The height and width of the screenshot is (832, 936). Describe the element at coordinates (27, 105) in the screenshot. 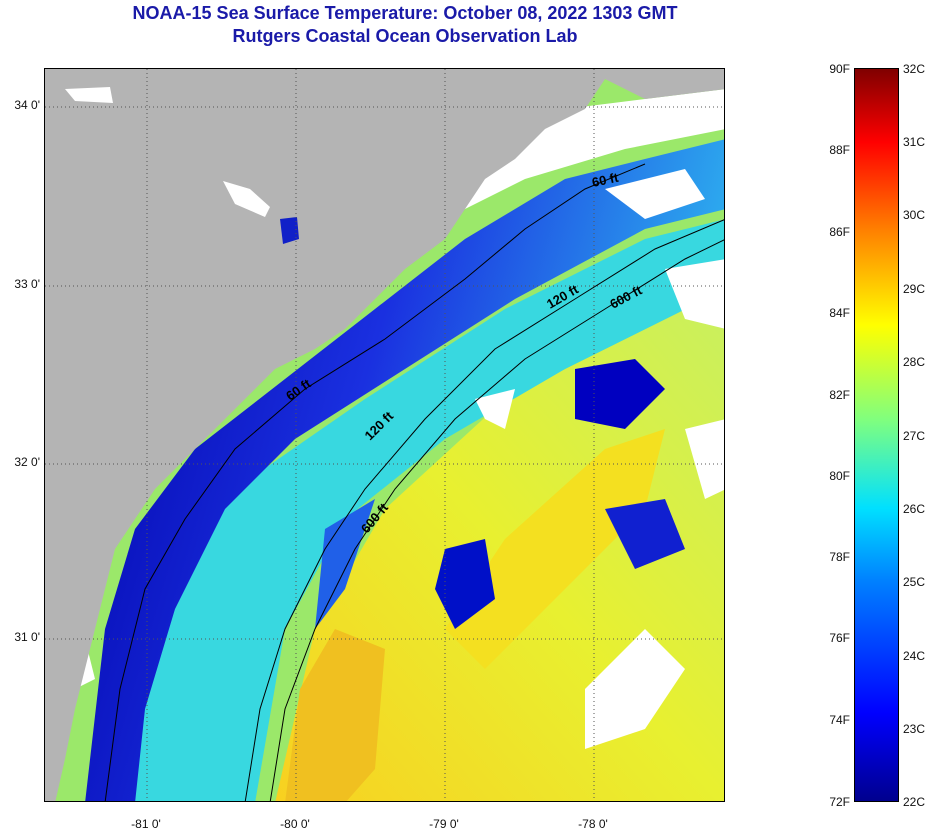

I see `lat-label-34: 34 0'` at that location.